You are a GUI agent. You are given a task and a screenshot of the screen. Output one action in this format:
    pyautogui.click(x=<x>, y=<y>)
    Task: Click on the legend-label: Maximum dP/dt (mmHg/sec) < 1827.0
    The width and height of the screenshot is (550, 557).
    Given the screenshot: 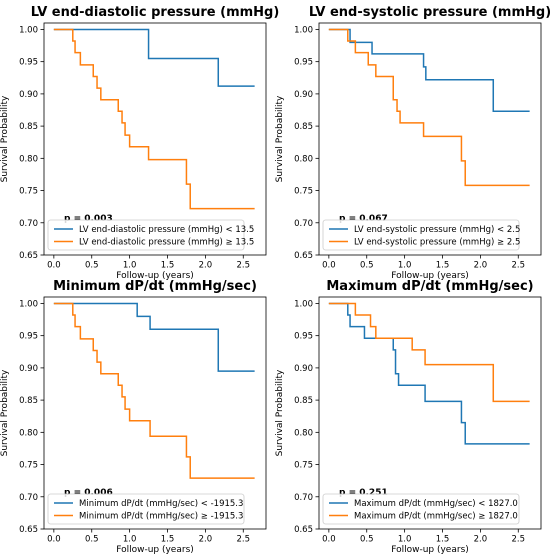 What is the action you would take?
    pyautogui.click(x=436, y=504)
    